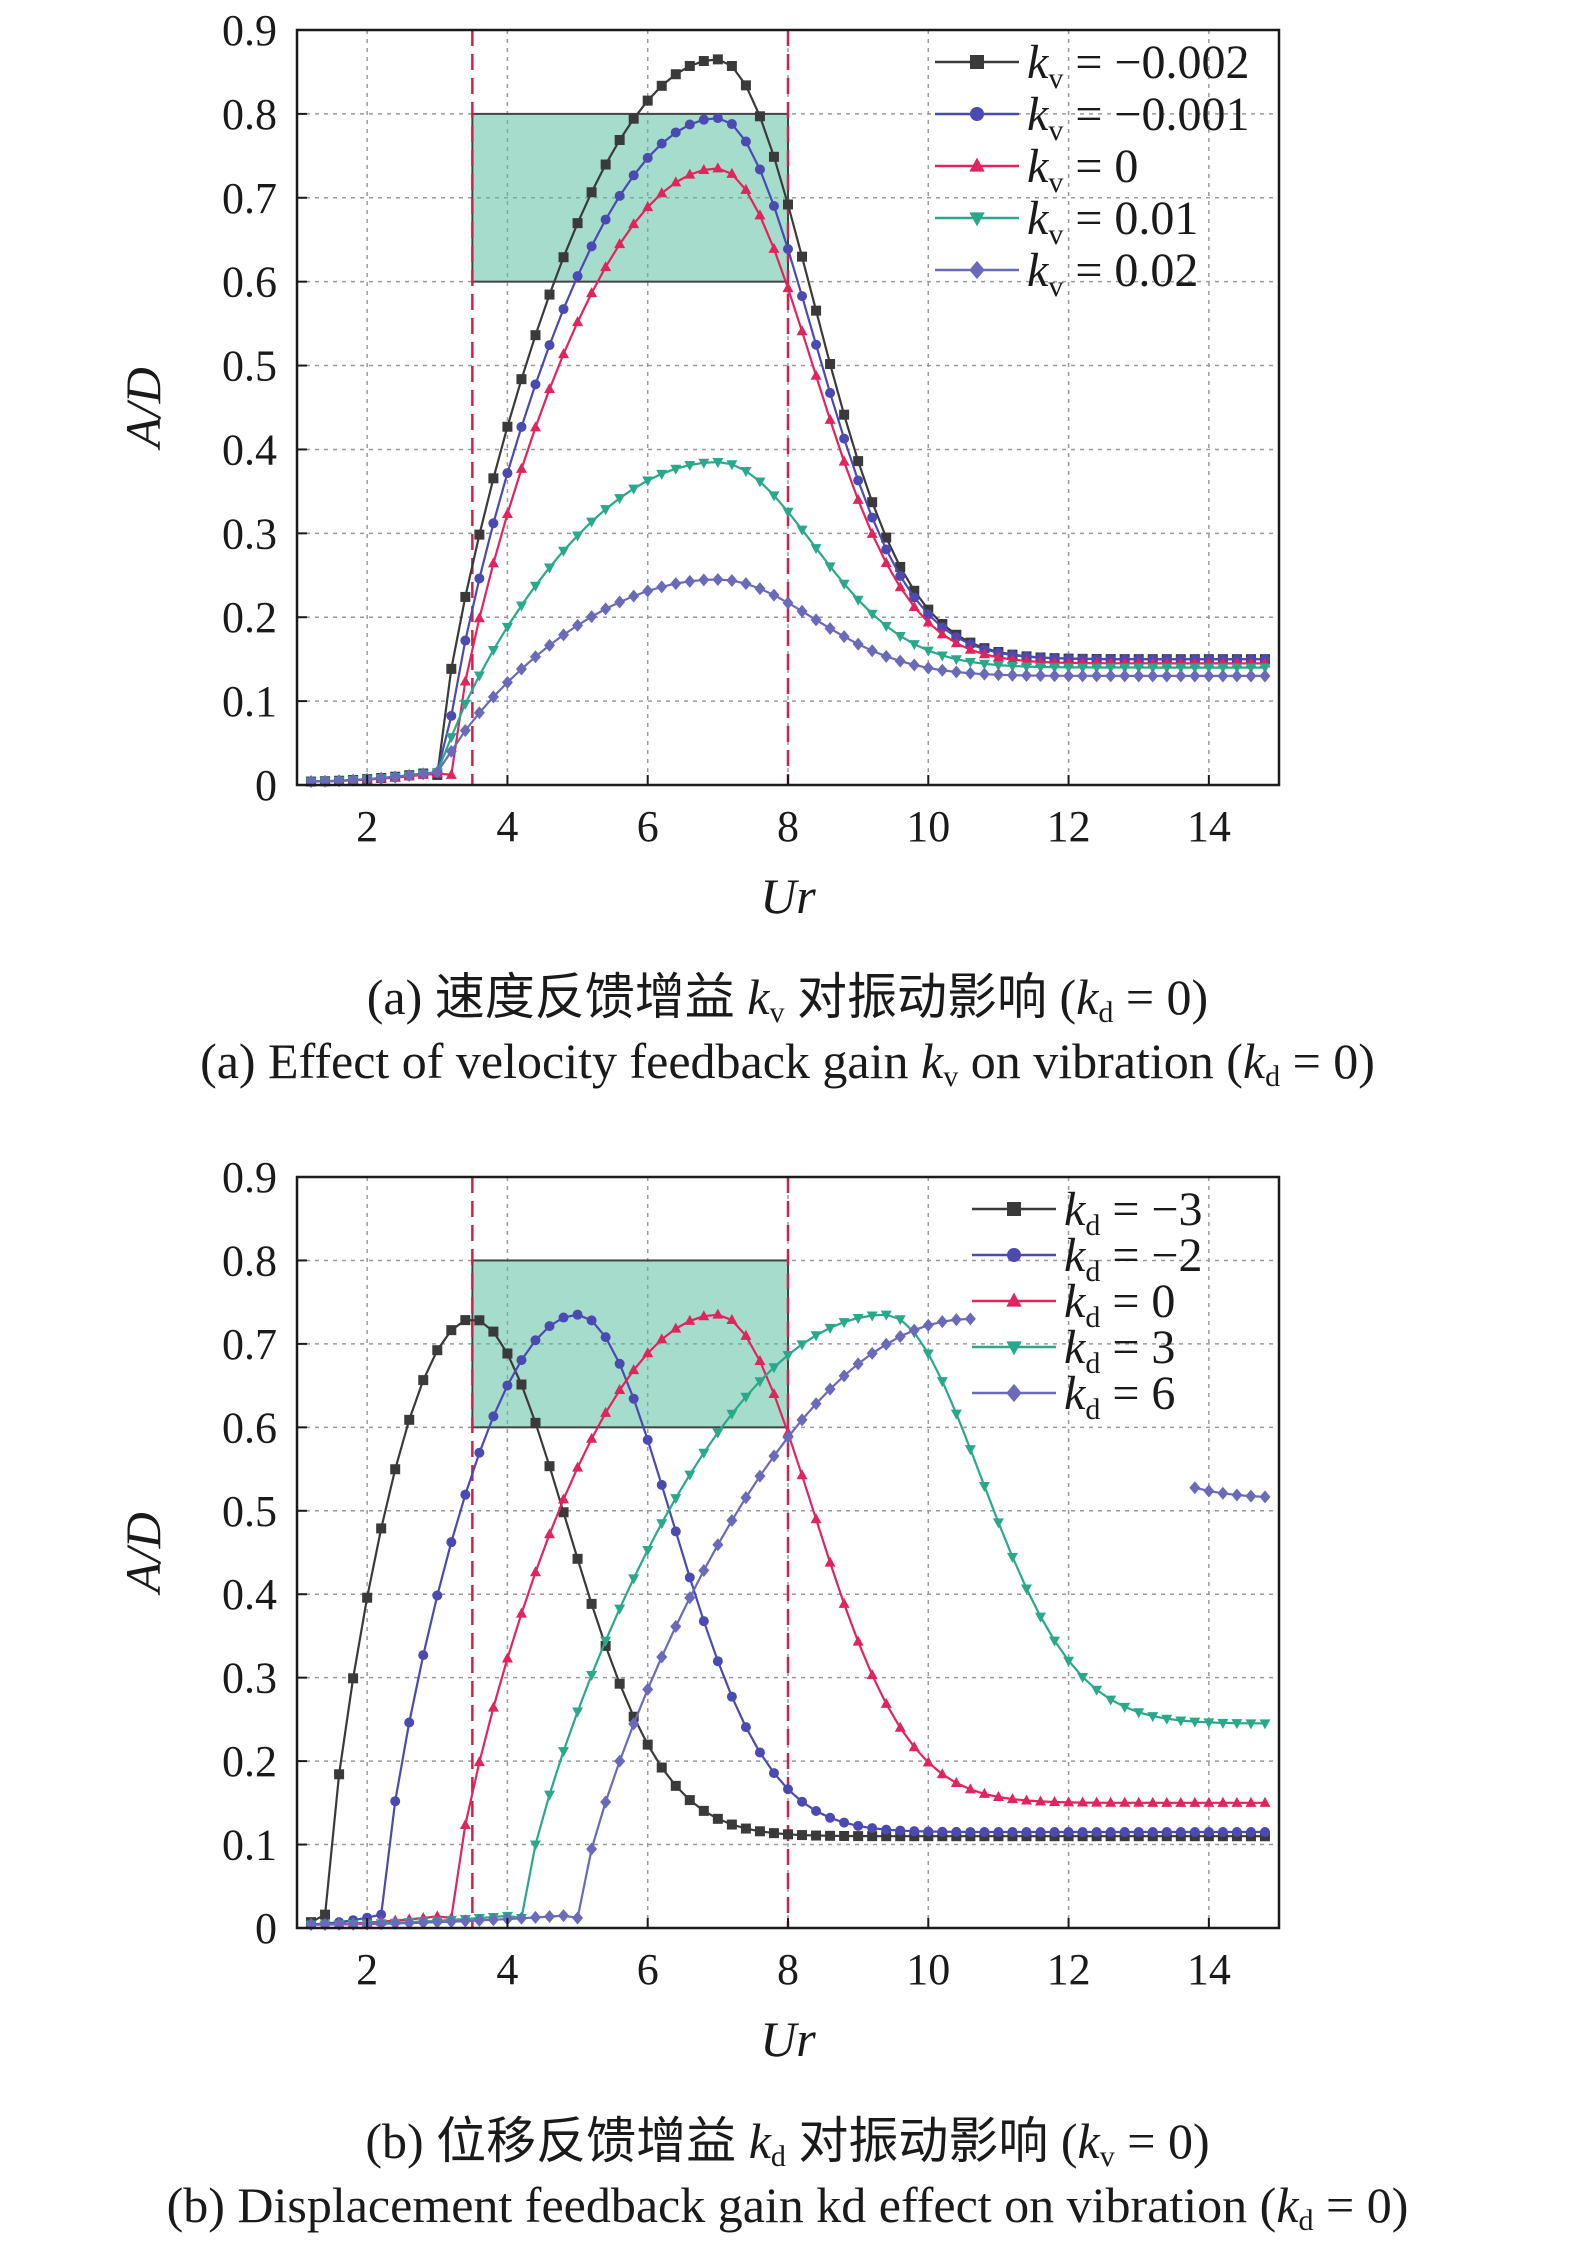  Describe the element at coordinates (648, 826) in the screenshot. I see `x-tick-label: 6` at that location.